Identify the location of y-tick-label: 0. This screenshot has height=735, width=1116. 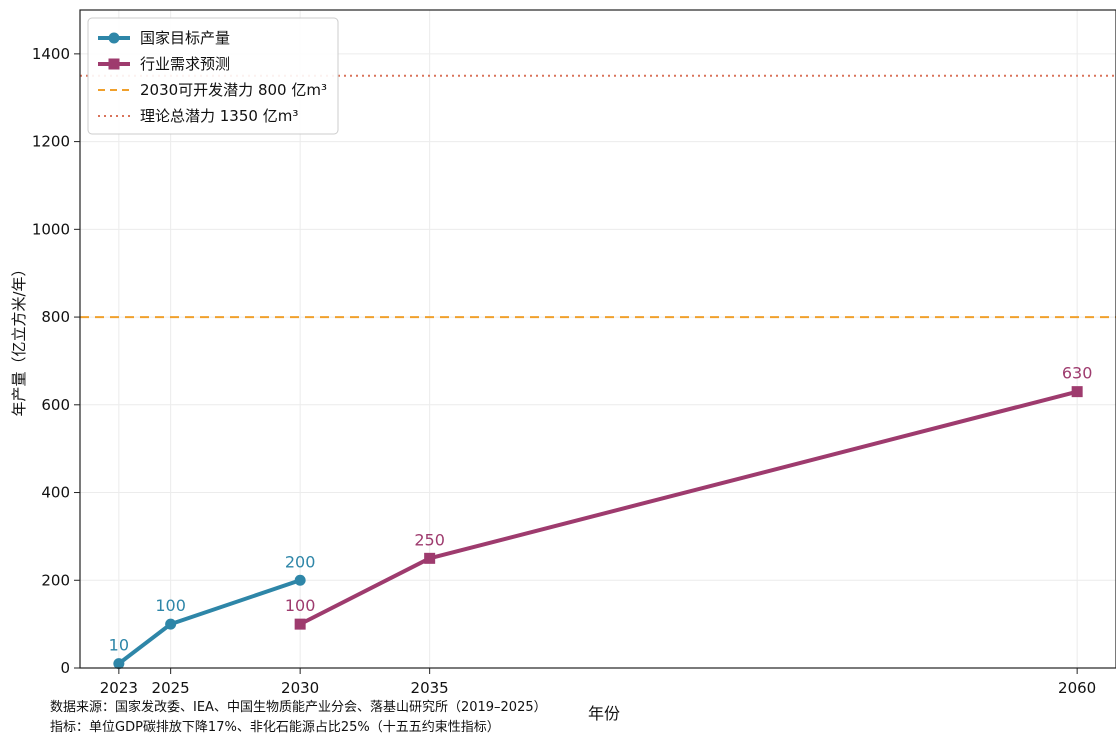
(65, 668).